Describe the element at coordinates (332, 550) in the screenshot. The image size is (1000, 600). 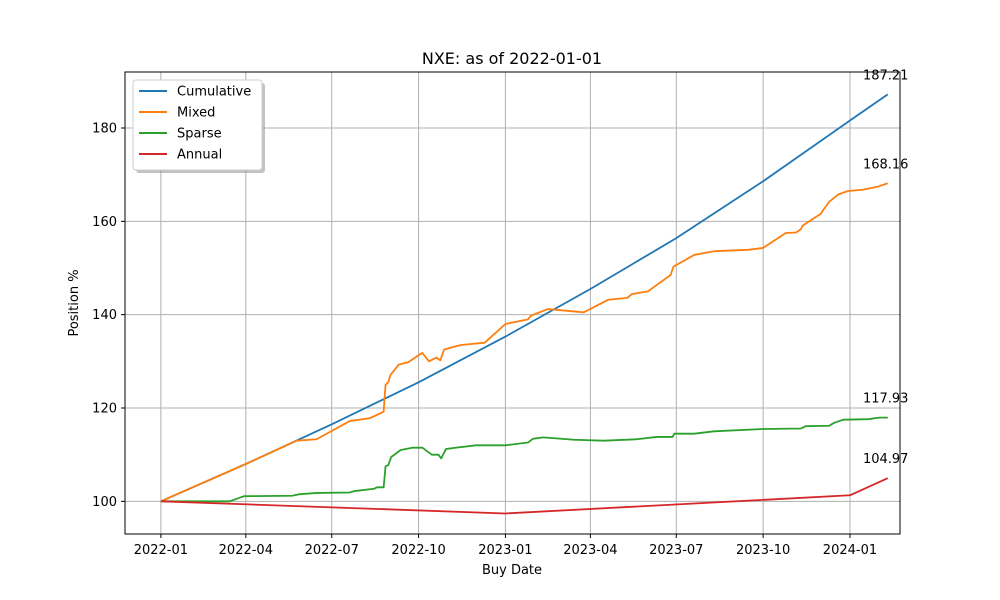
I see `x-tick-label: 2022-07` at that location.